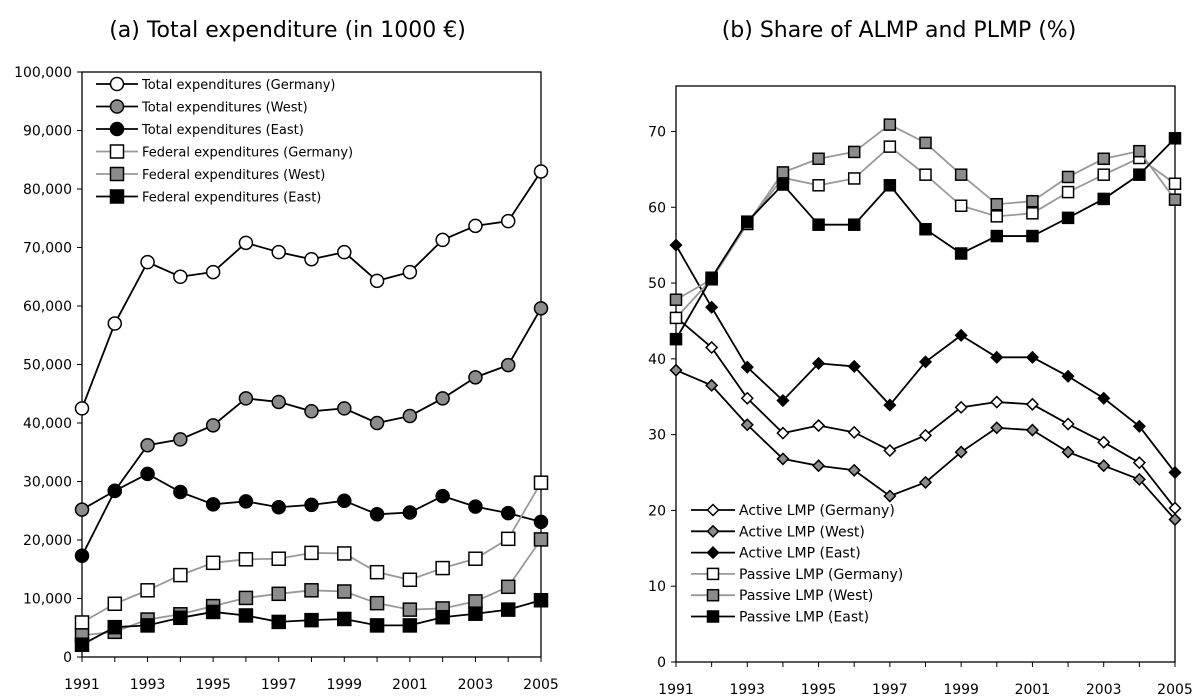  I want to click on chart-b-ytick-label: 20, so click(657, 511).